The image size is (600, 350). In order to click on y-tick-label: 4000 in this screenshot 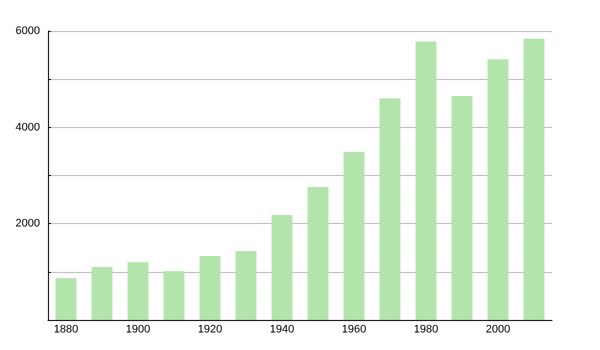, I will do `click(28, 127)`.